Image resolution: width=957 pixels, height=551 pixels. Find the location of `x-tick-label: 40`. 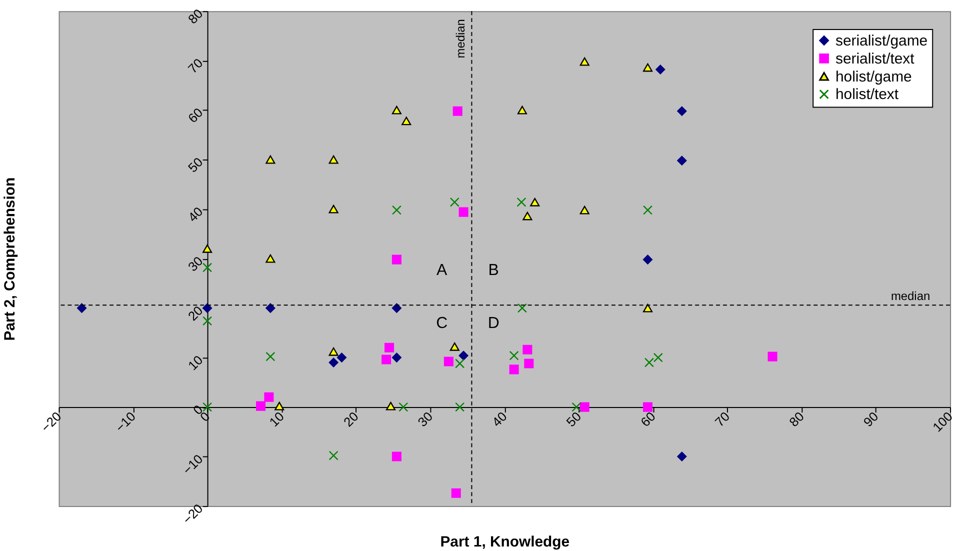

x-tick-label: 40 is located at coordinates (499, 419).